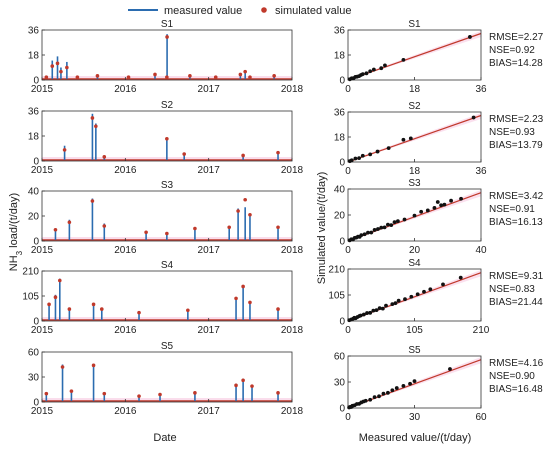 The image size is (550, 450). Describe the element at coordinates (340, 31) in the screenshot. I see `sc-ytick-label: 36` at that location.